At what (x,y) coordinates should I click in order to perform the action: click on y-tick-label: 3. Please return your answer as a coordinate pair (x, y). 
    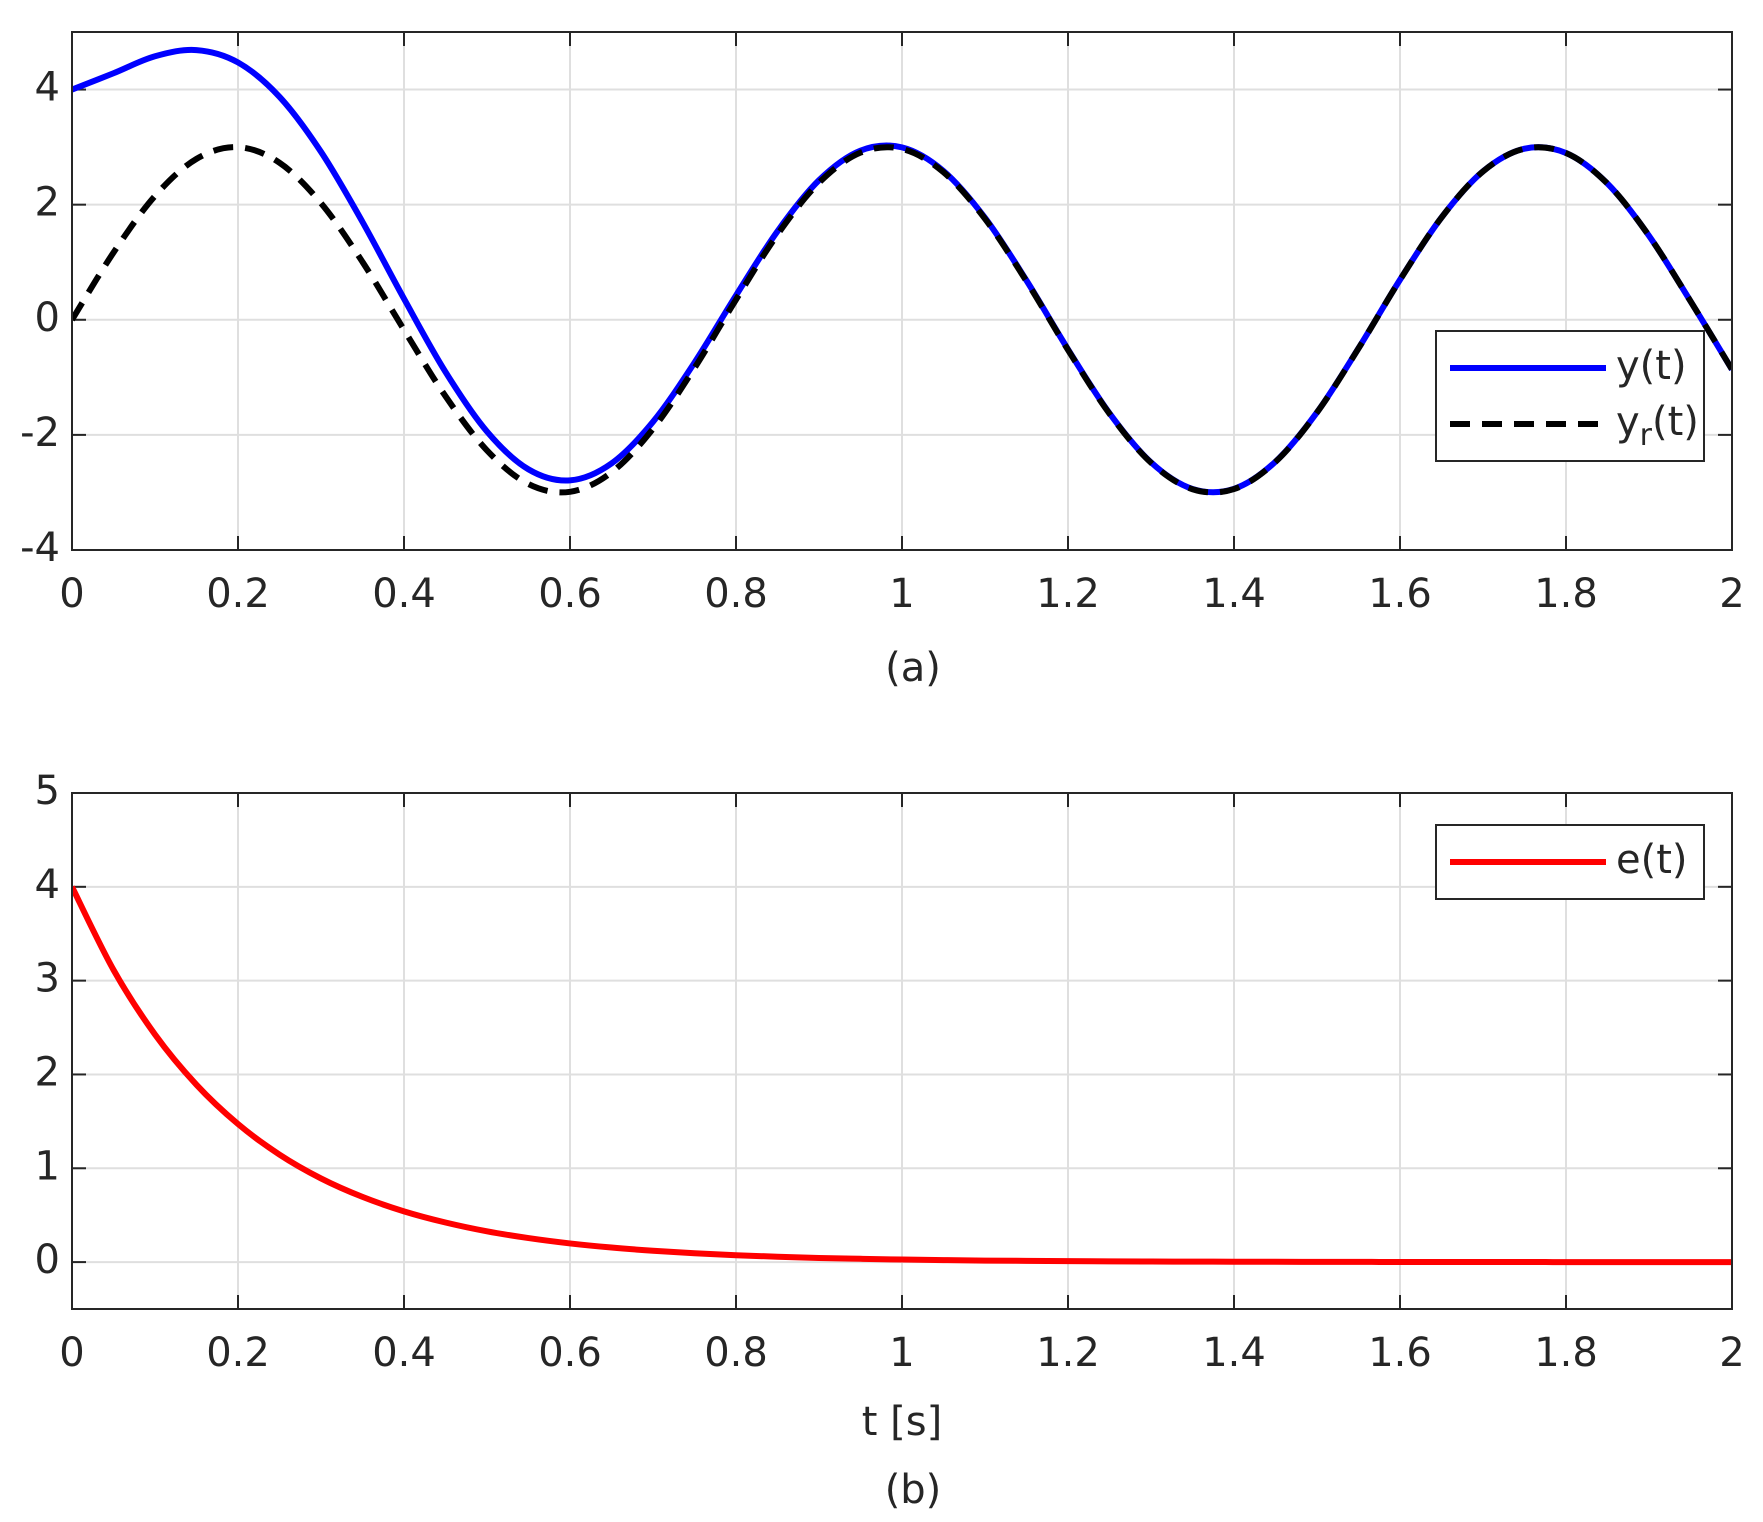
    Looking at the image, I should click on (47, 979).